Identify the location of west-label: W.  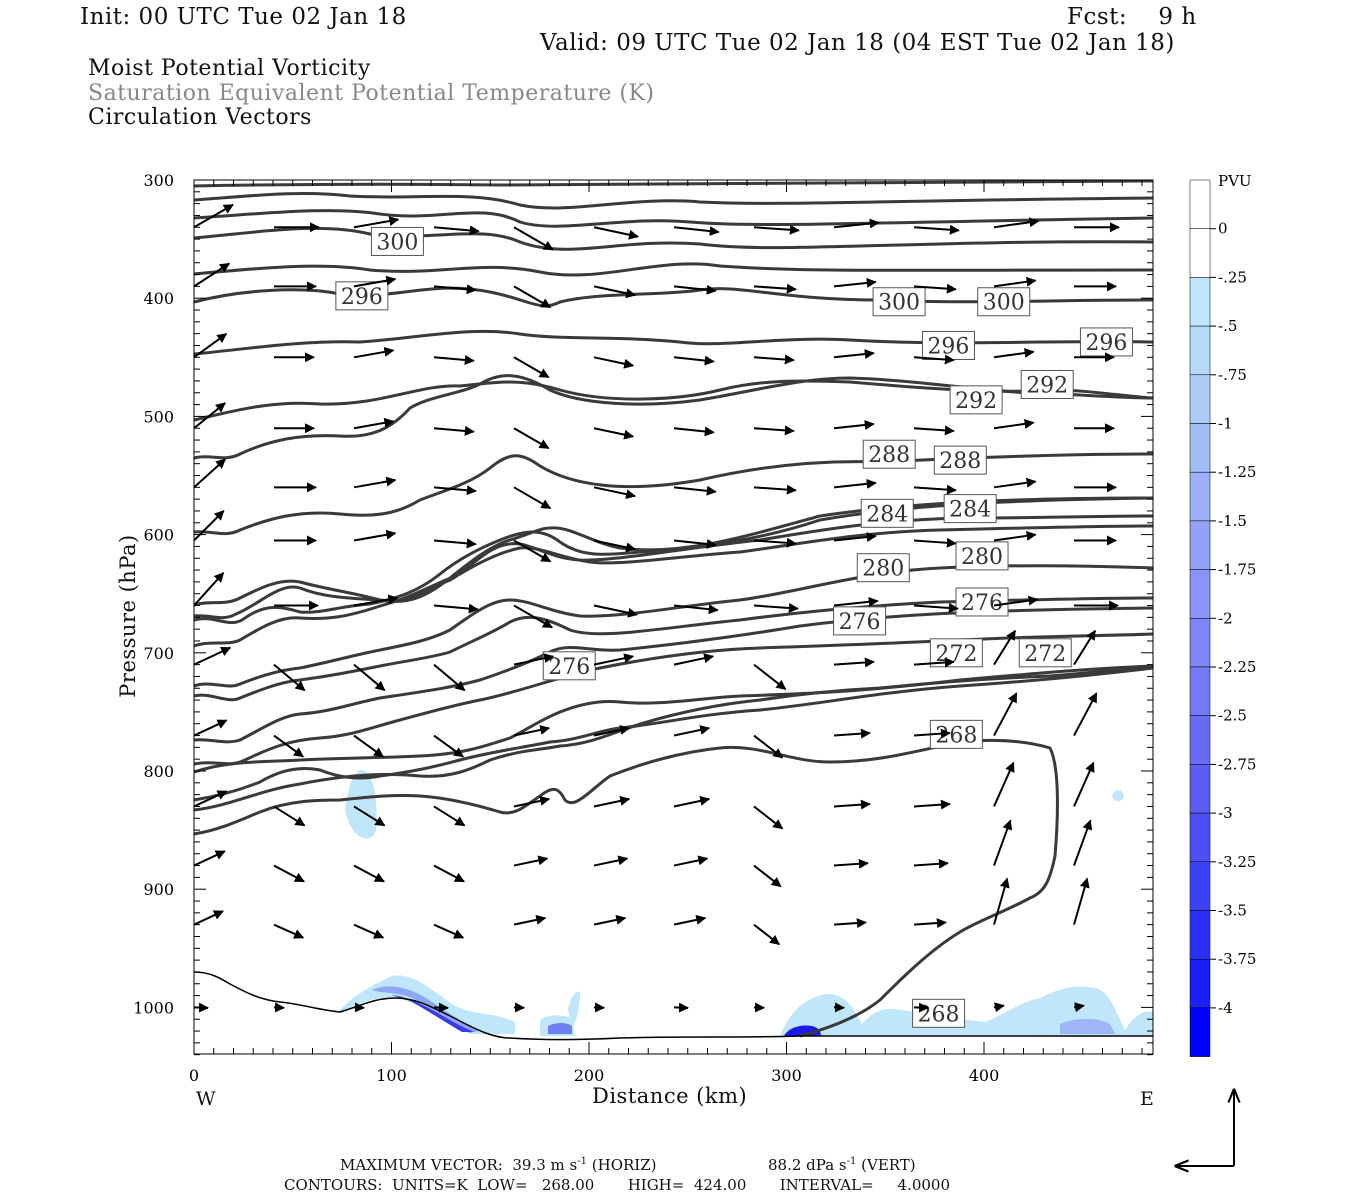
(206, 1099).